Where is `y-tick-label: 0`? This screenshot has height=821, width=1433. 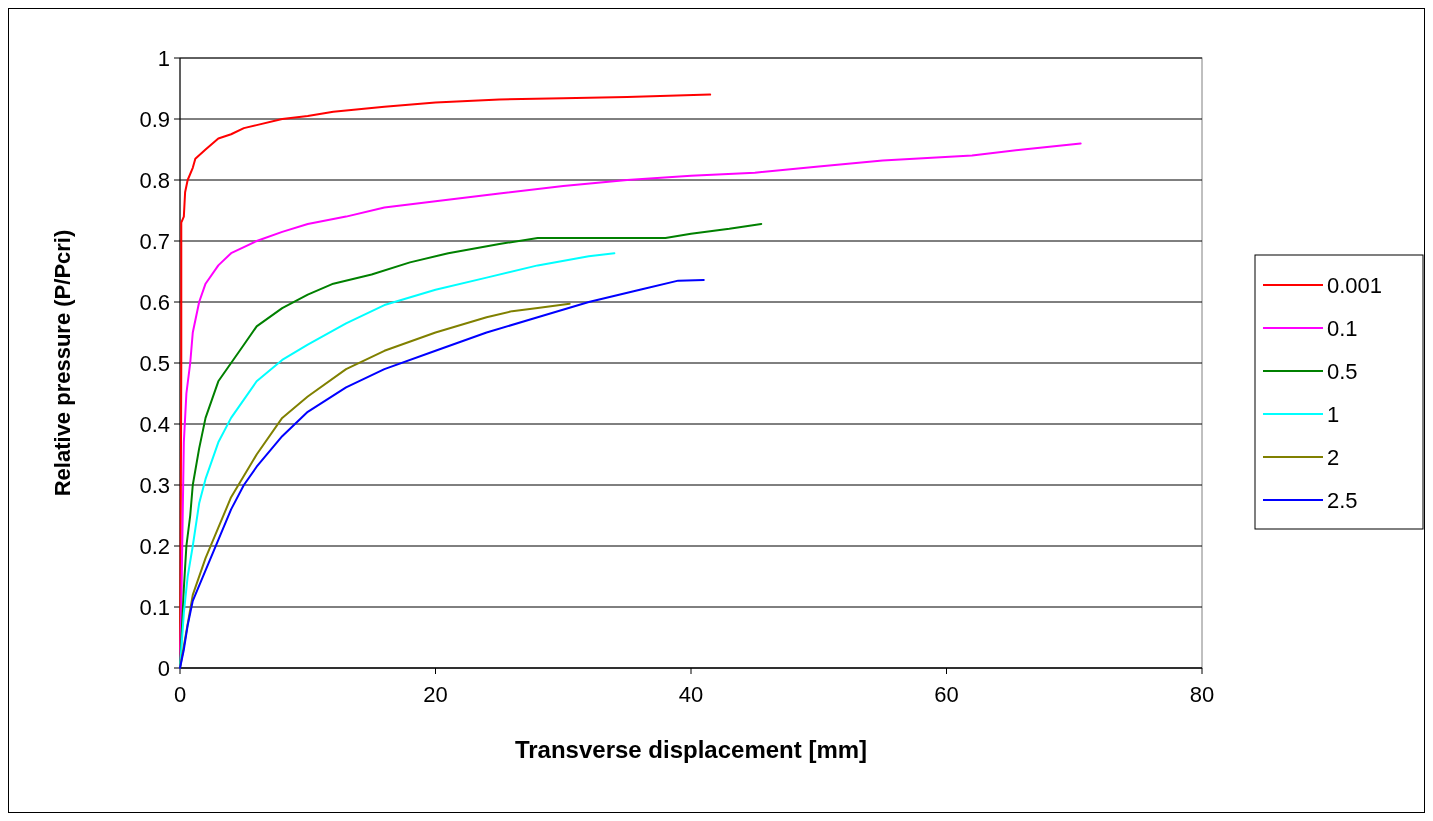 y-tick-label: 0 is located at coordinates (163, 668).